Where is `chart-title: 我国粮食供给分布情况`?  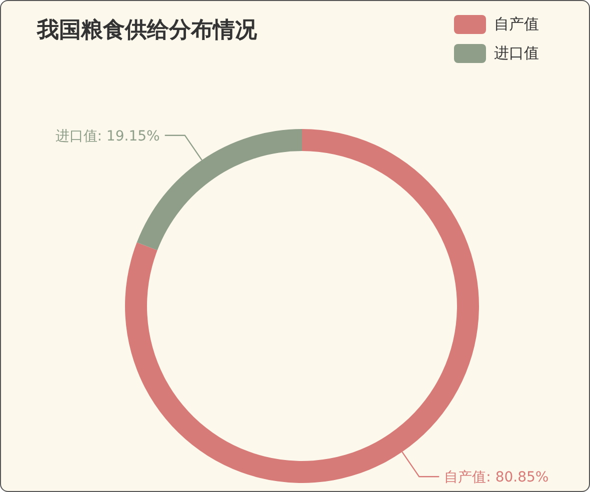
chart-title: 我国粮食供给分布情况 is located at coordinates (147, 31).